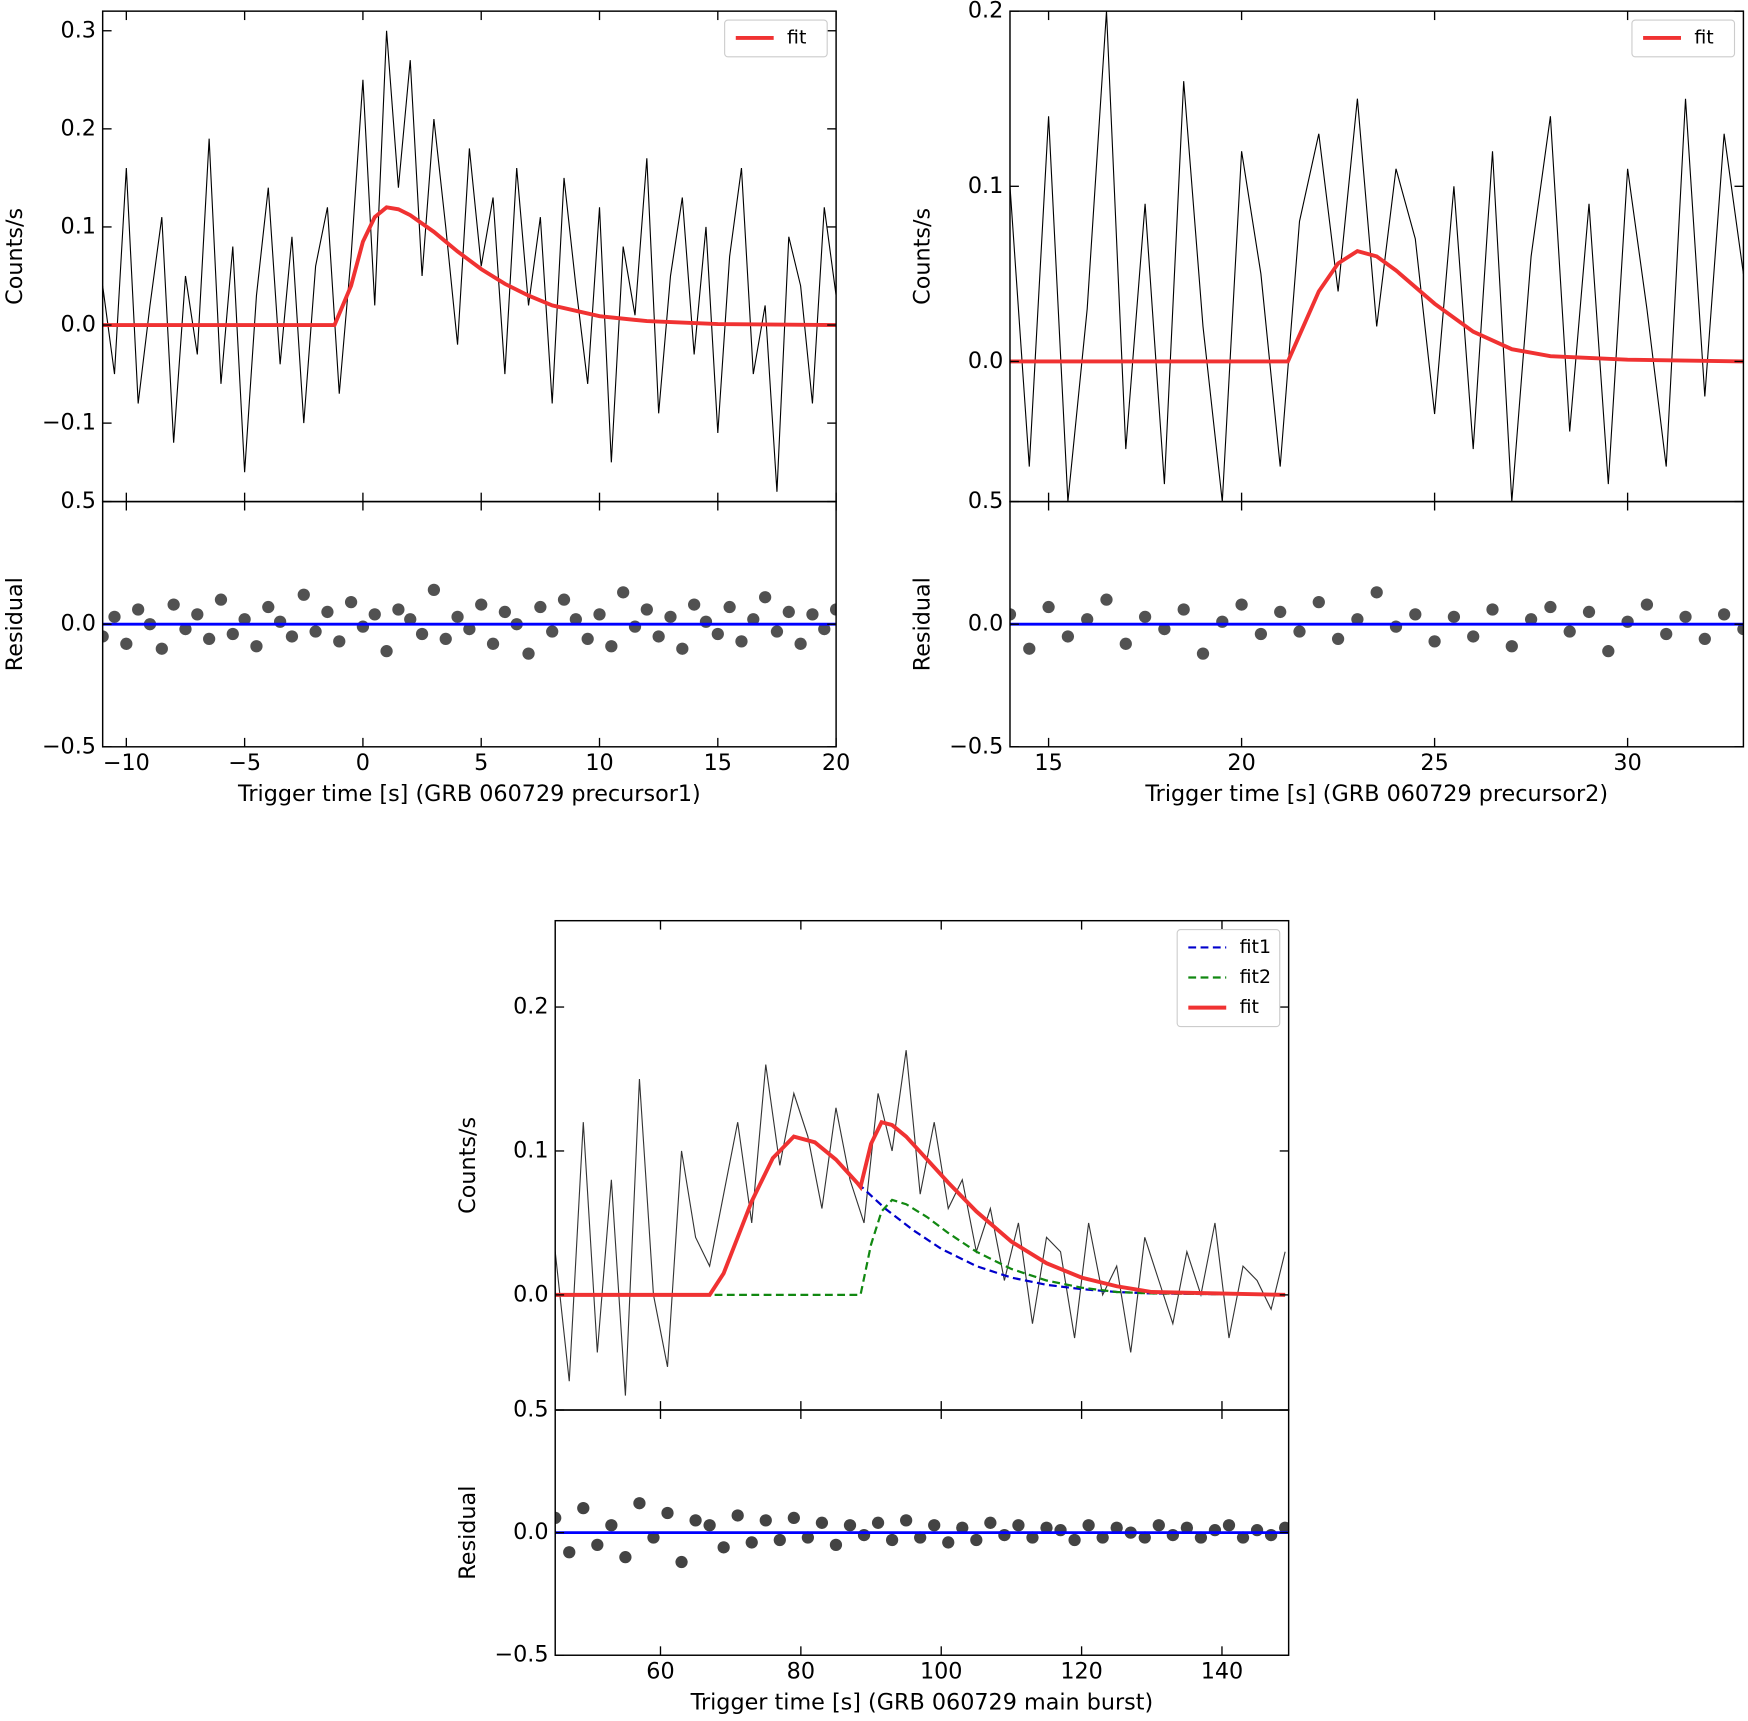 Image resolution: width=1748 pixels, height=1721 pixels. What do you see at coordinates (1255, 977) in the screenshot?
I see `legend-label: fit2` at bounding box center [1255, 977].